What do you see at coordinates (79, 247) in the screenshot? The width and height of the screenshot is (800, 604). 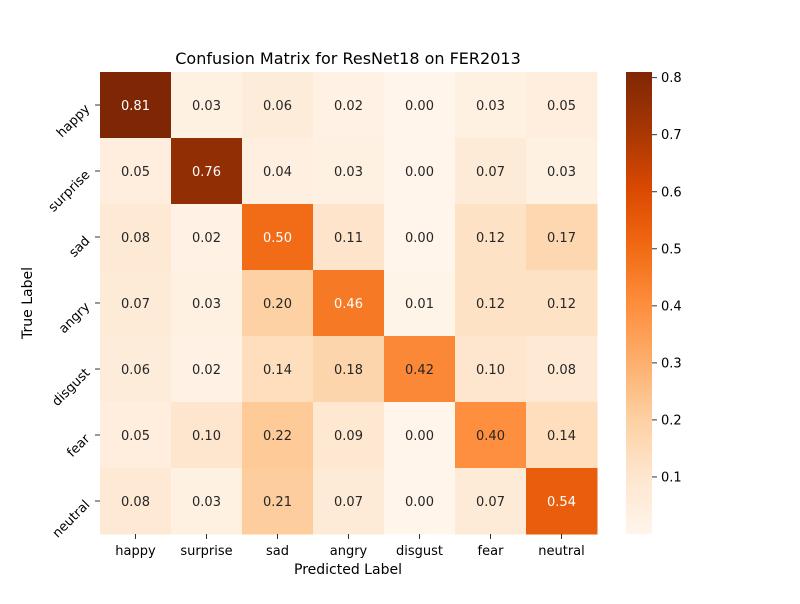 I see `y-tick-label-sad: sad` at bounding box center [79, 247].